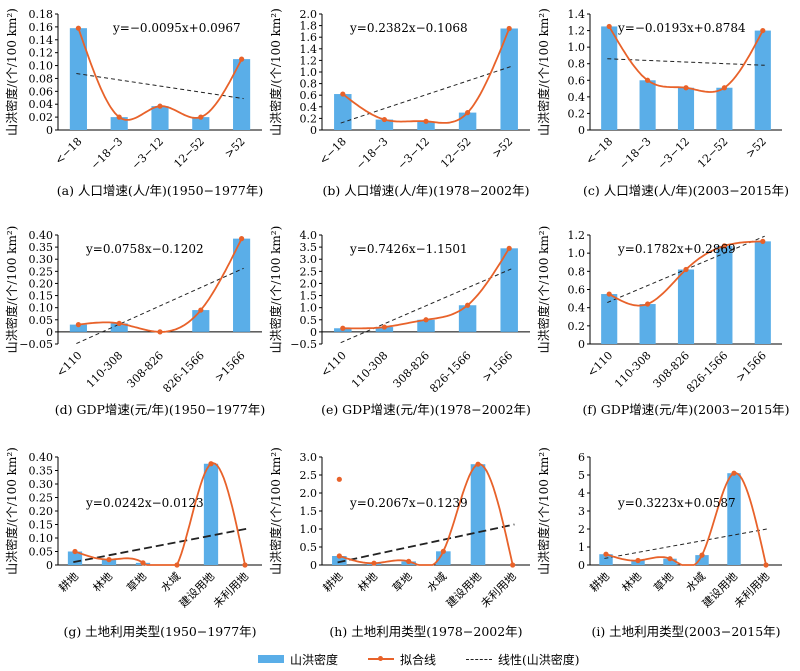  What do you see at coordinates (381, 658) in the screenshot?
I see `legend-fit-swatch` at bounding box center [381, 658].